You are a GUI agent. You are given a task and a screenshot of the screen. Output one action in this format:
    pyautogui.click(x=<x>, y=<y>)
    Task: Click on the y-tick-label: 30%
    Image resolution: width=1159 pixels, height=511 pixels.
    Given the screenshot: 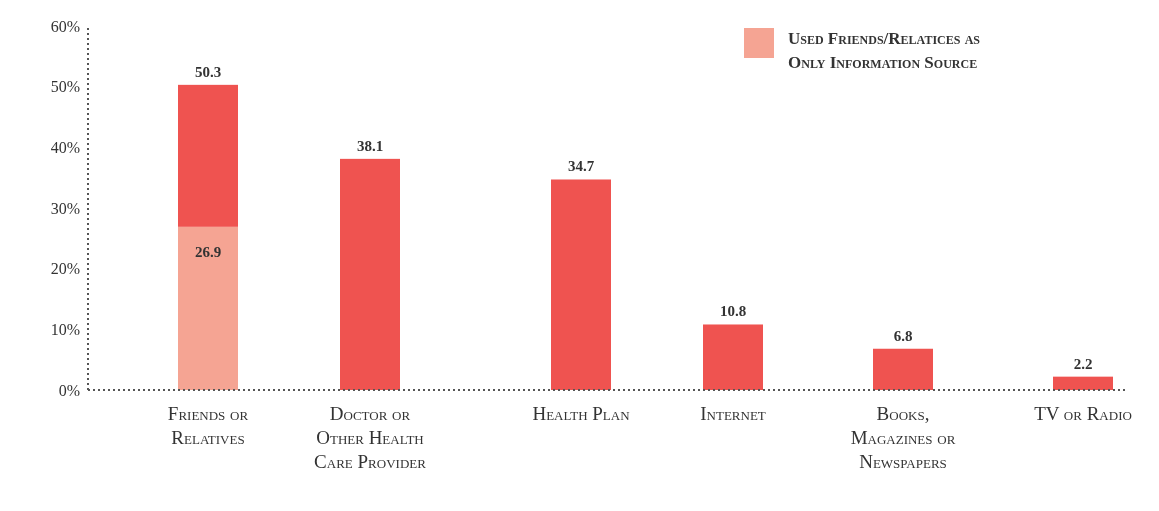 What is the action you would take?
    pyautogui.click(x=65, y=208)
    